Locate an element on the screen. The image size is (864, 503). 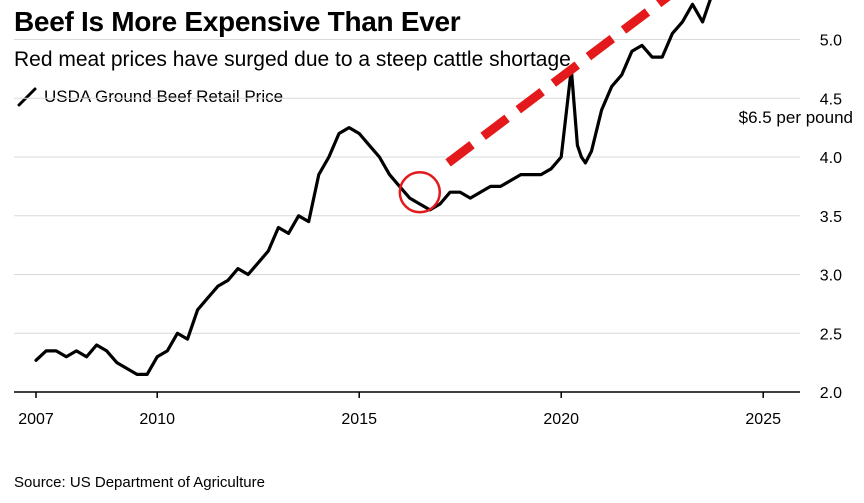
y-tick-label: 5.0 is located at coordinates (831, 41).